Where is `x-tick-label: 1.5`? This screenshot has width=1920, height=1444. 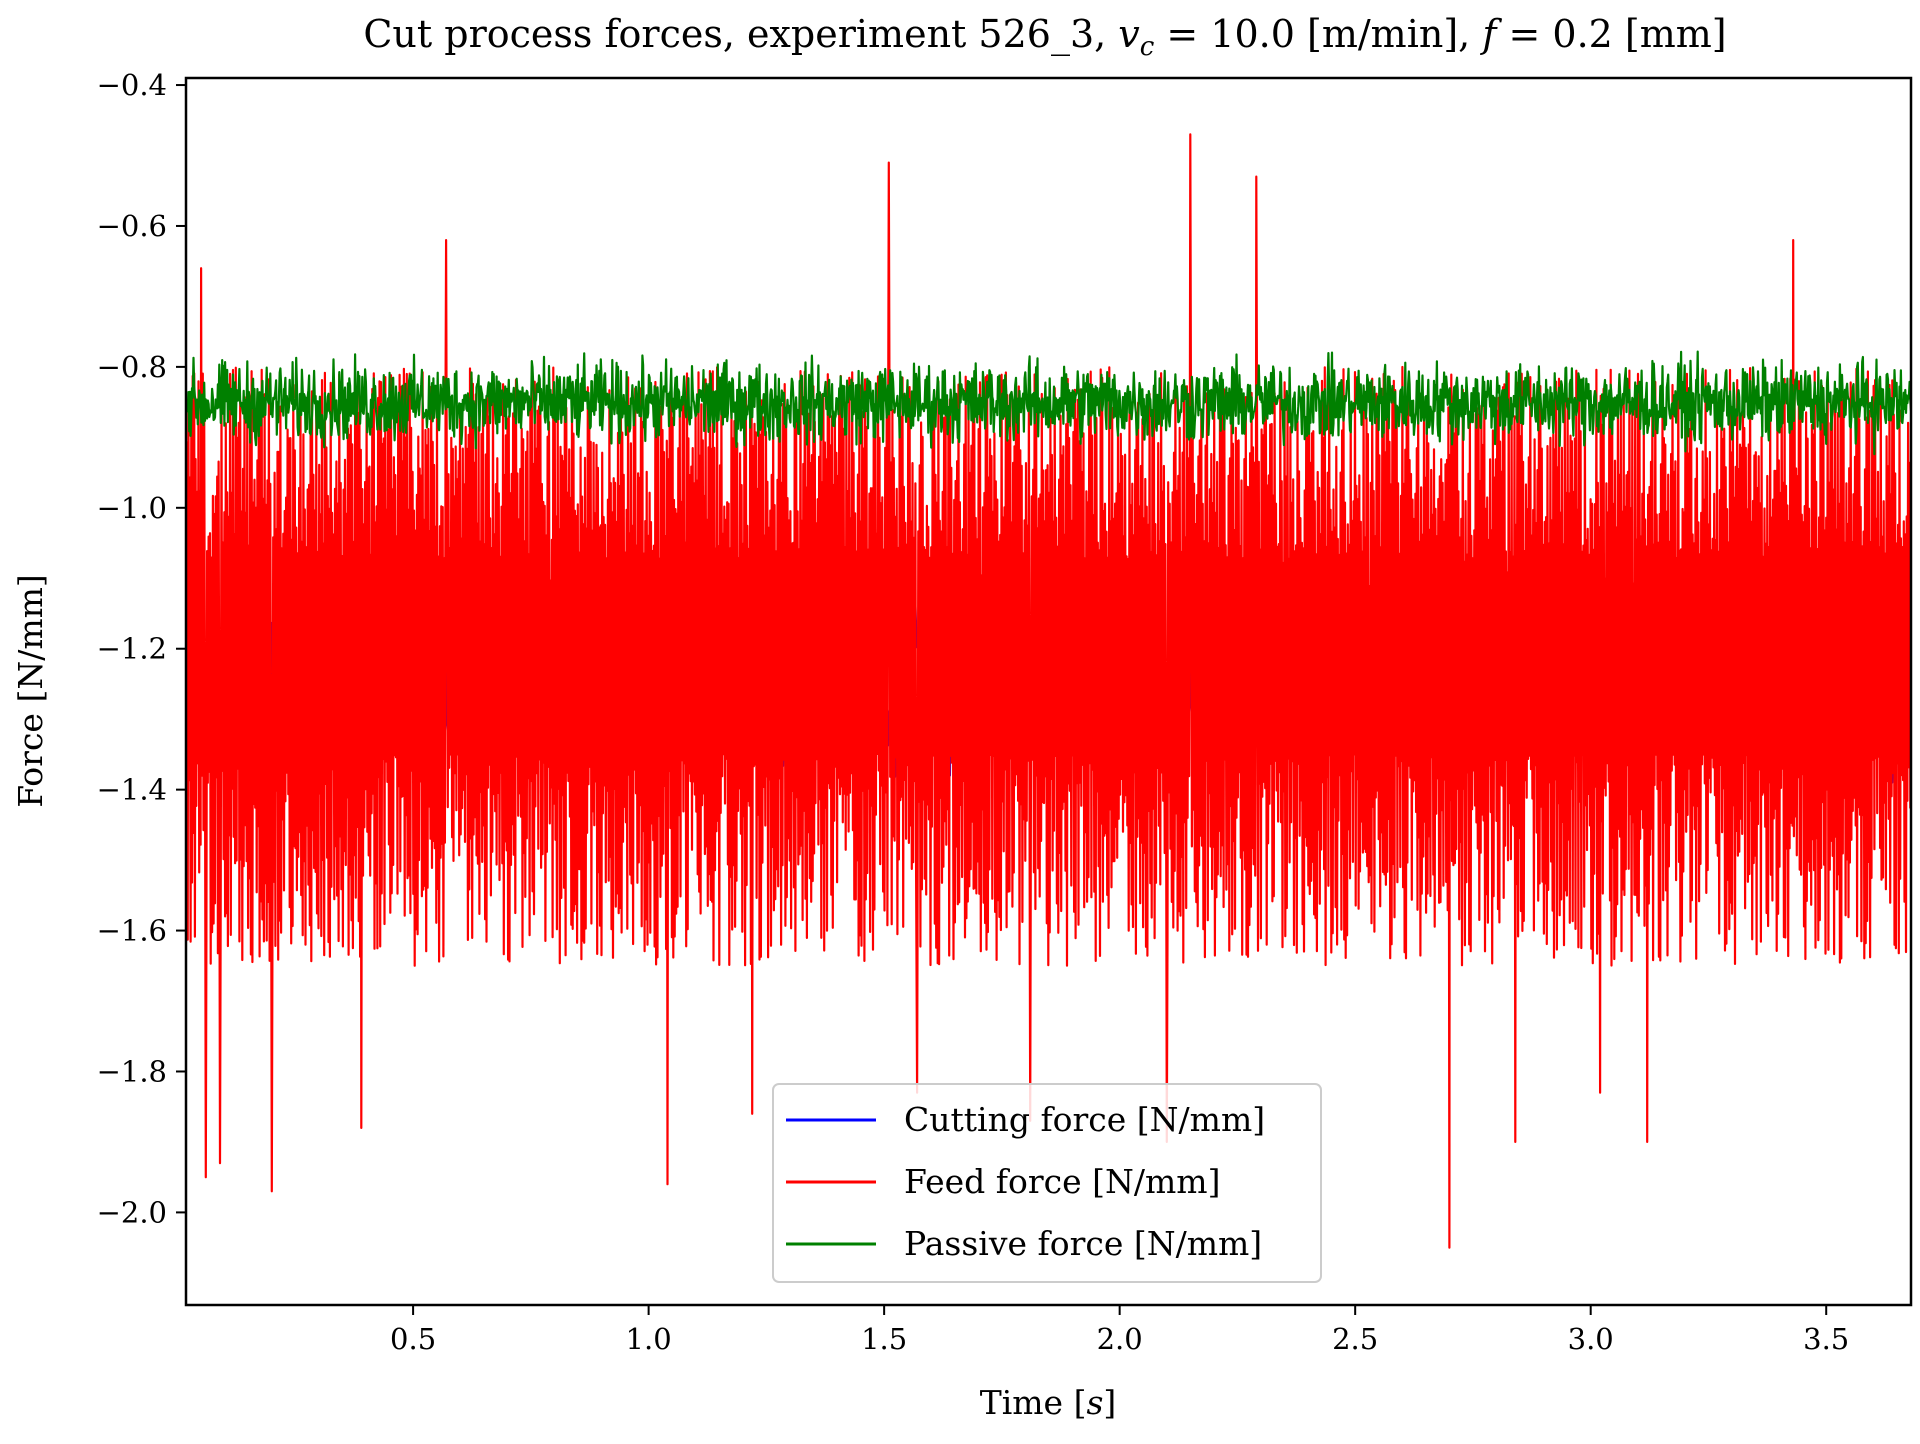
x-tick-label: 1.5 is located at coordinates (884, 1339).